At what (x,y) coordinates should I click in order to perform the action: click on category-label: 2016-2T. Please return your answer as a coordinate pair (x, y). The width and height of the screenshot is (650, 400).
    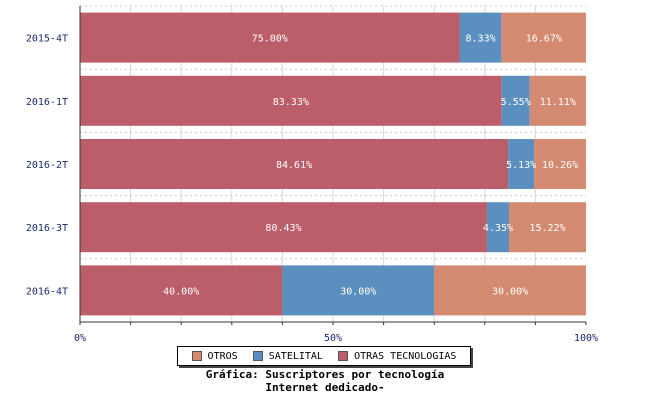
    Looking at the image, I should click on (47, 165).